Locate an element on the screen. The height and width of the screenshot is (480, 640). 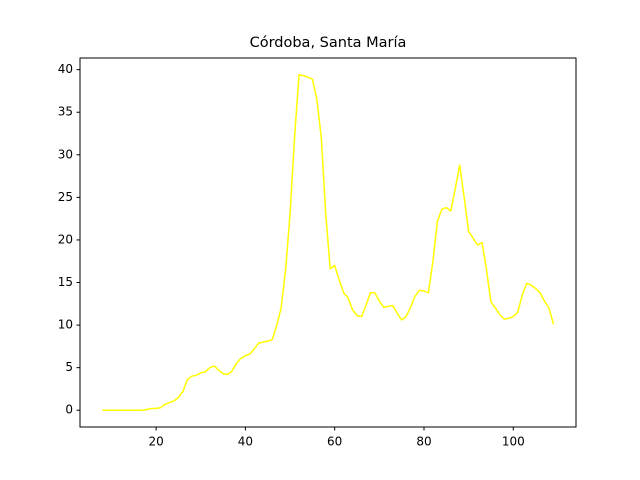
y-tick-label: 35 is located at coordinates (65, 112).